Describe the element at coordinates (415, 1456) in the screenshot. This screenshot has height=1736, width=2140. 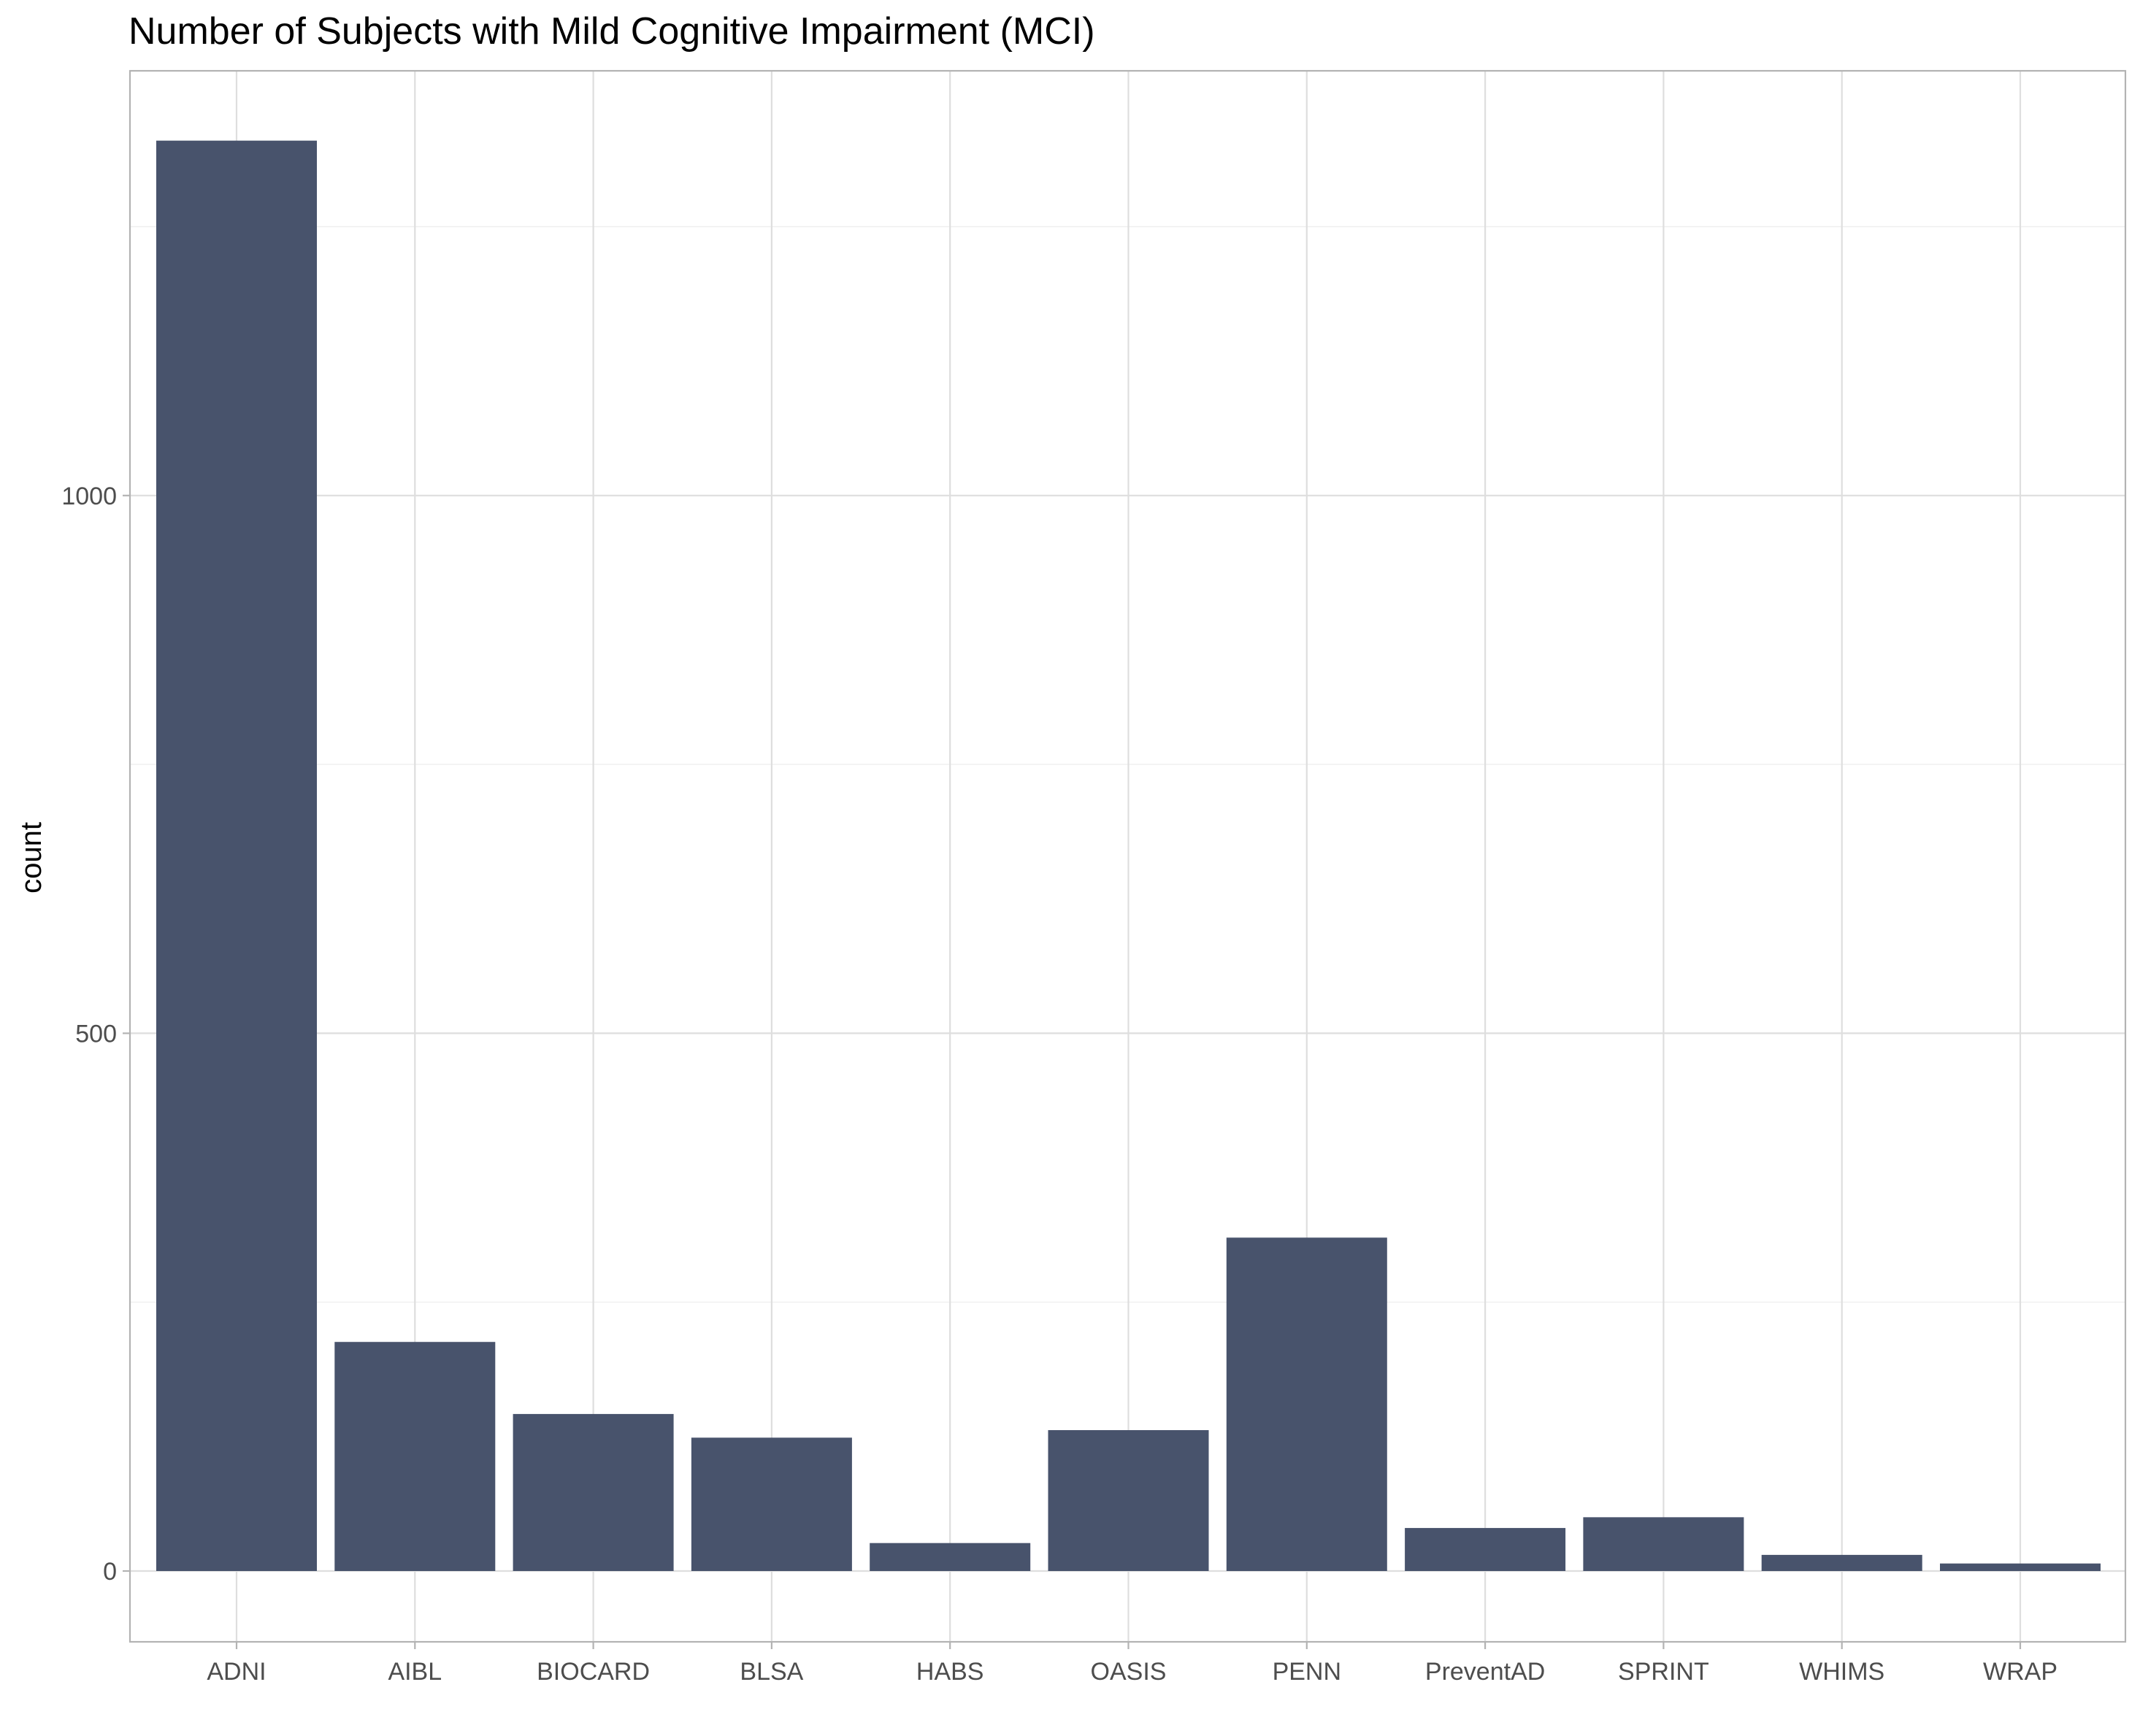
I see `bar-aibl` at that location.